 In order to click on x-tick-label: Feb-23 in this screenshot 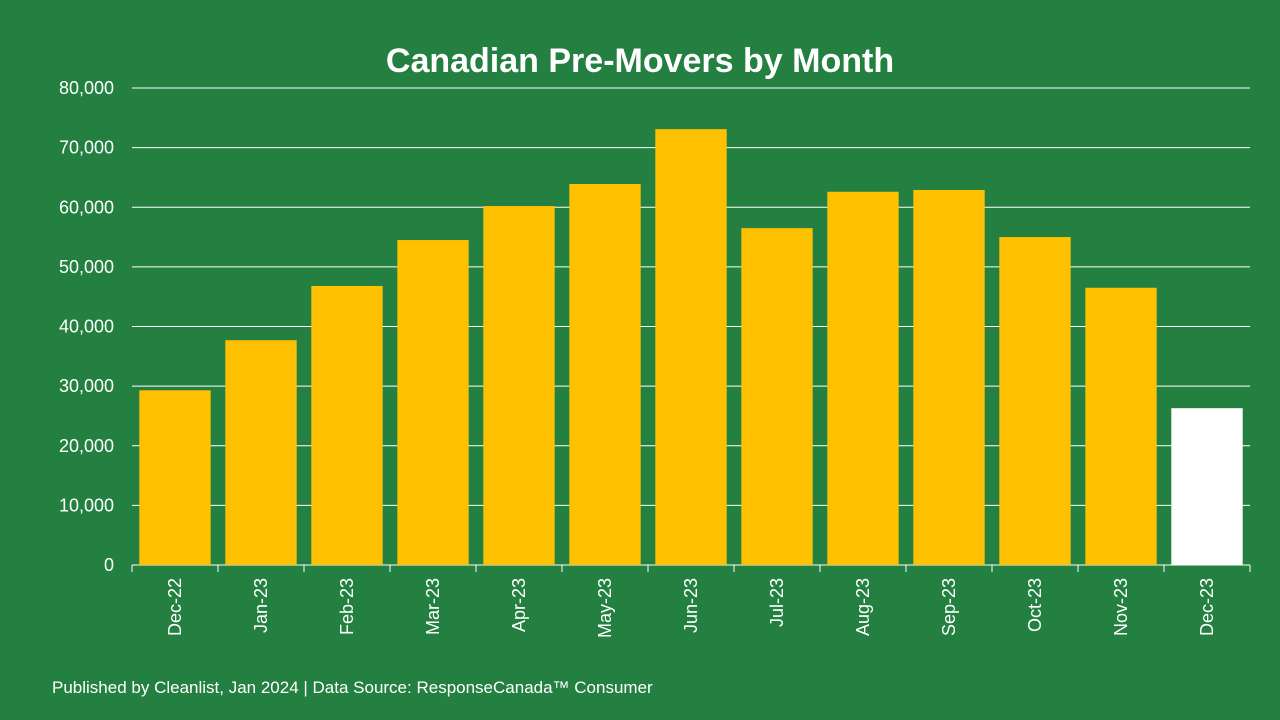, I will do `click(347, 606)`.